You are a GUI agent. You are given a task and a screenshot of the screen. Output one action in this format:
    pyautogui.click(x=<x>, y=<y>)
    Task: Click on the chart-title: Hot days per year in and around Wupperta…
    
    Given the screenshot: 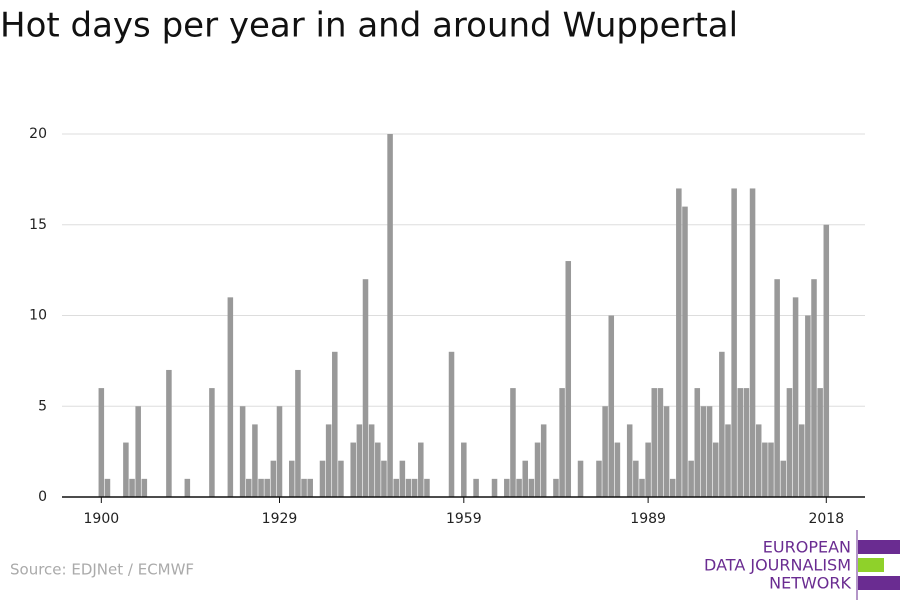 What is the action you would take?
    pyautogui.click(x=369, y=26)
    